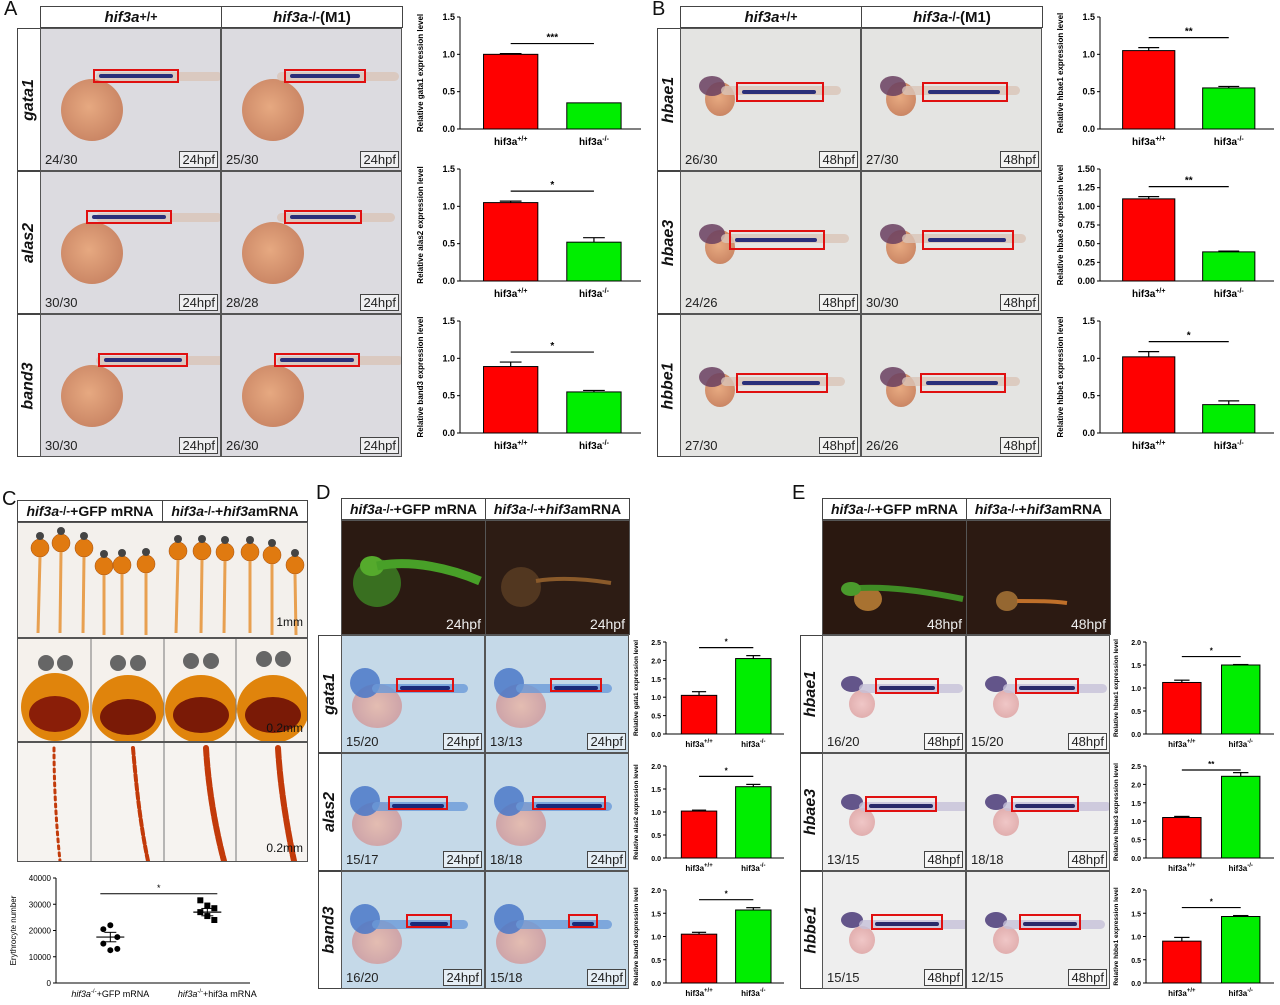  I want to click on panel-c-header-rescue: hif3a -/- + hif3a mRNA, so click(235, 511).